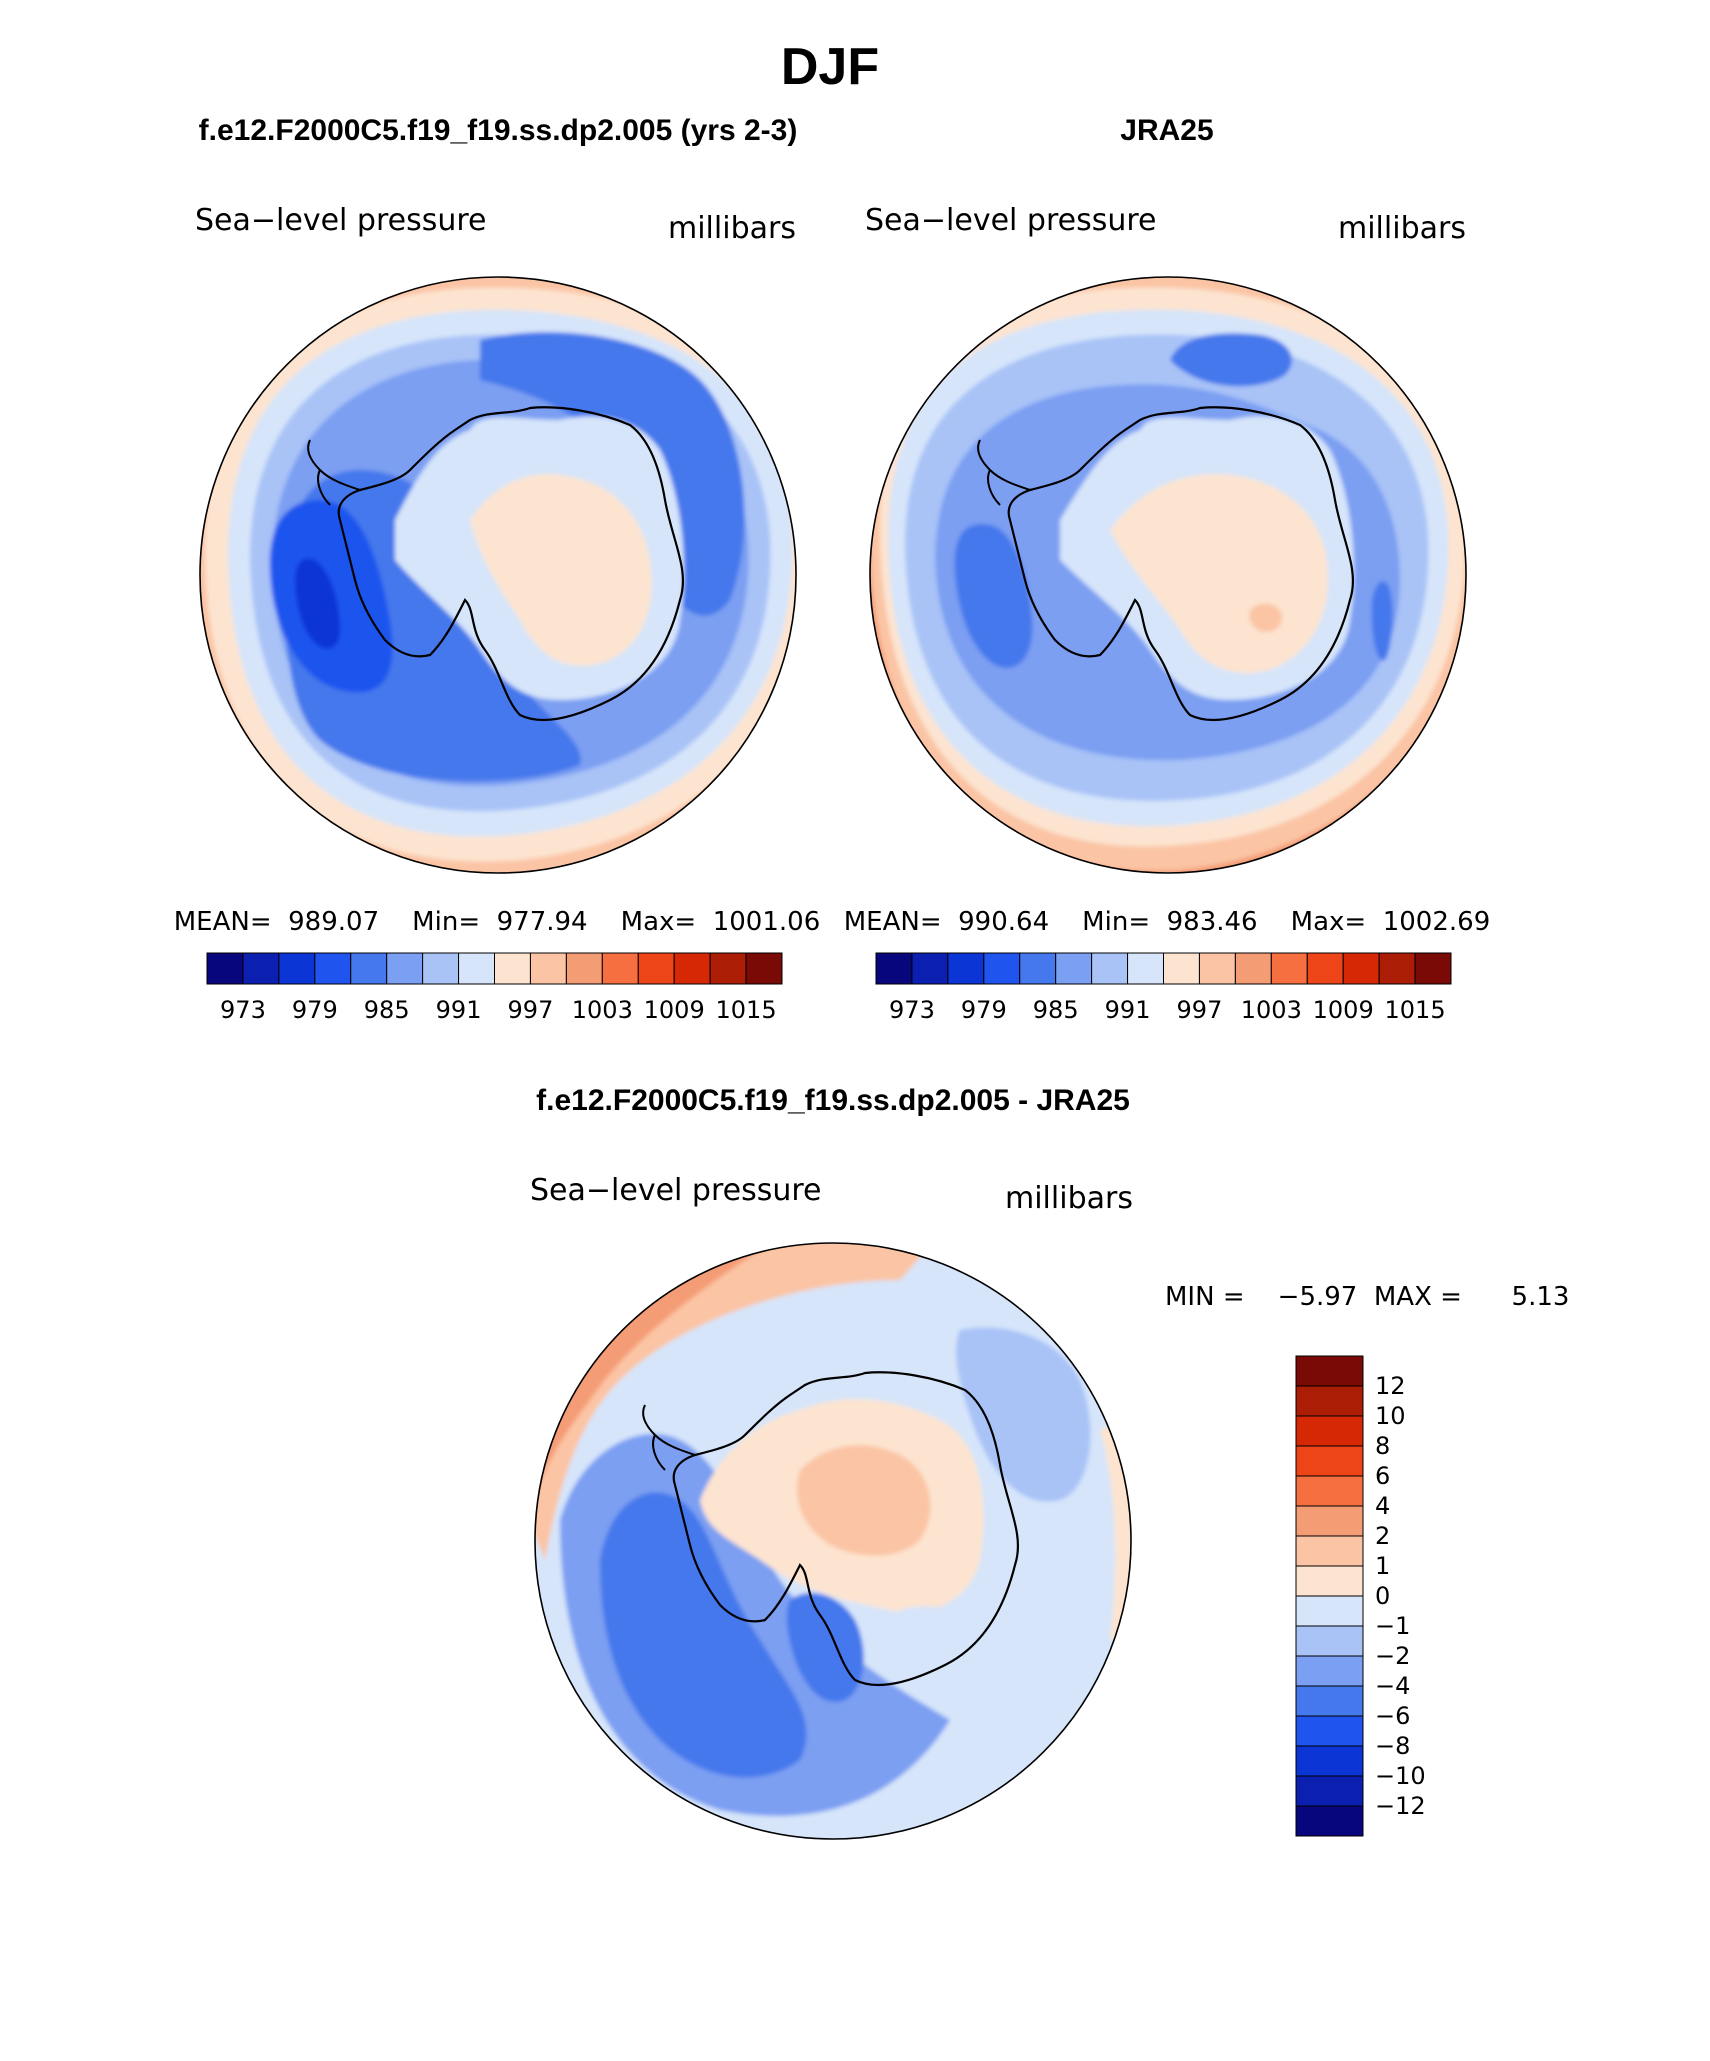  Describe the element at coordinates (1402, 228) in the screenshot. I see `panel-obs-units-label: millibars` at that location.